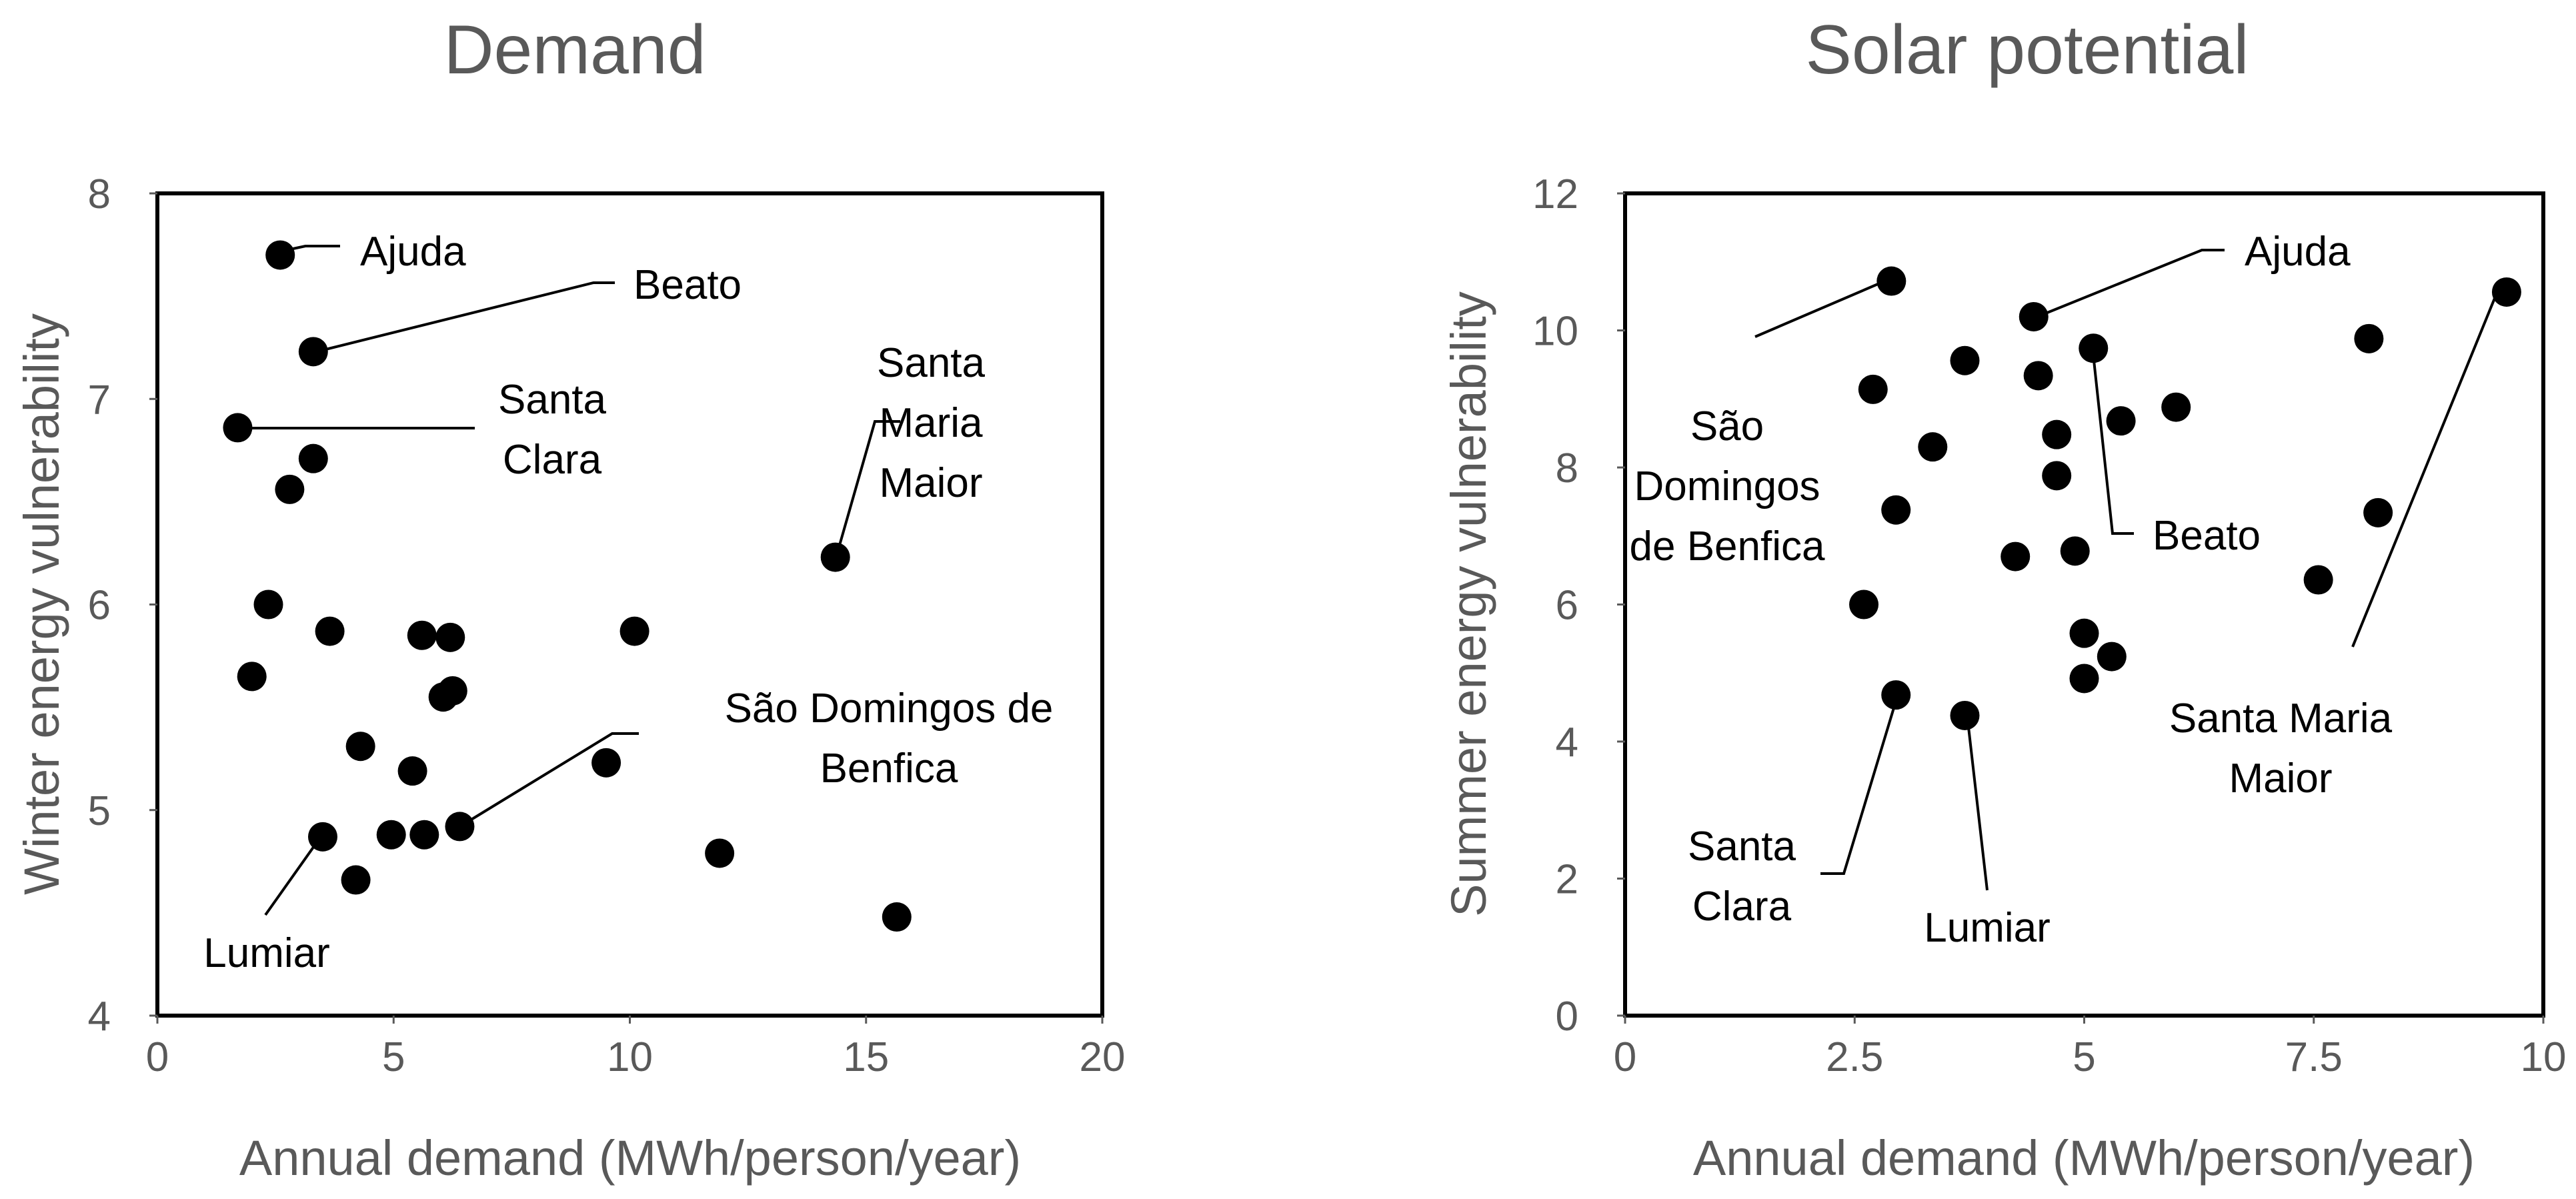  I want to click on annotation-label: Ajuda, so click(2298, 252).